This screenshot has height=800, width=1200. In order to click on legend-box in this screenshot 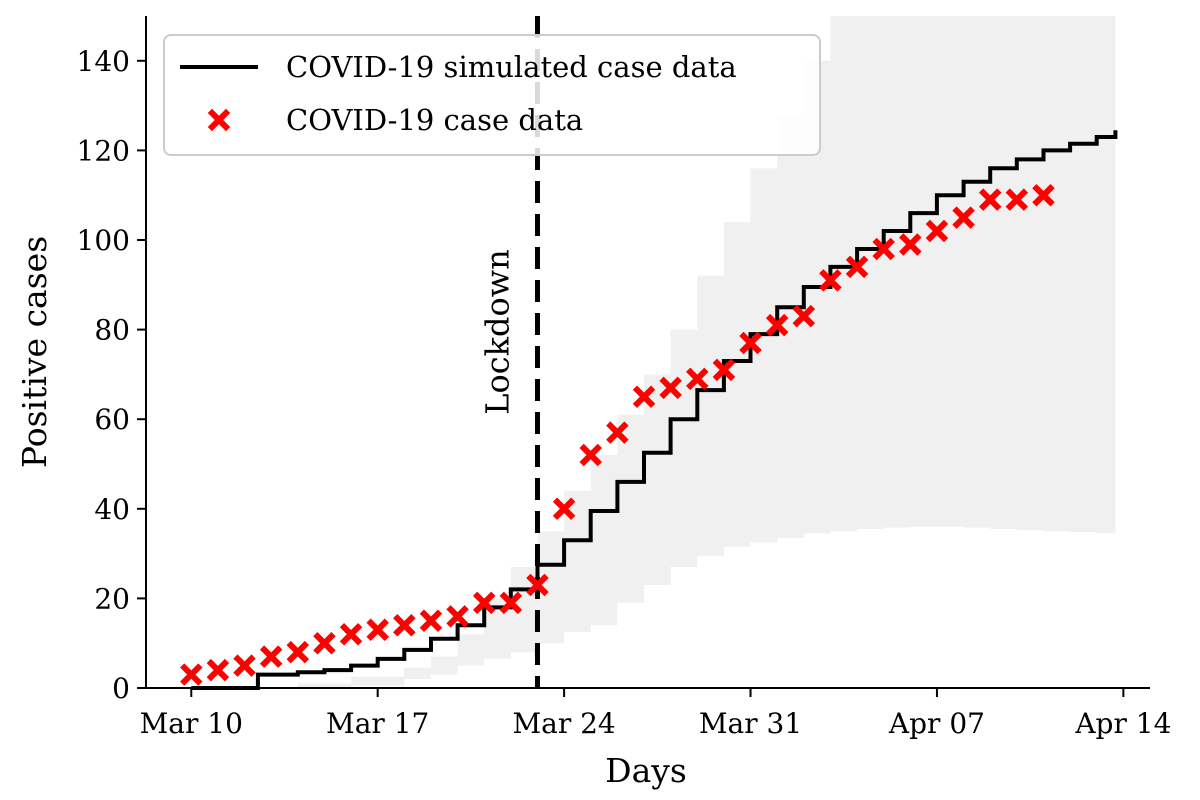, I will do `click(492, 95)`.